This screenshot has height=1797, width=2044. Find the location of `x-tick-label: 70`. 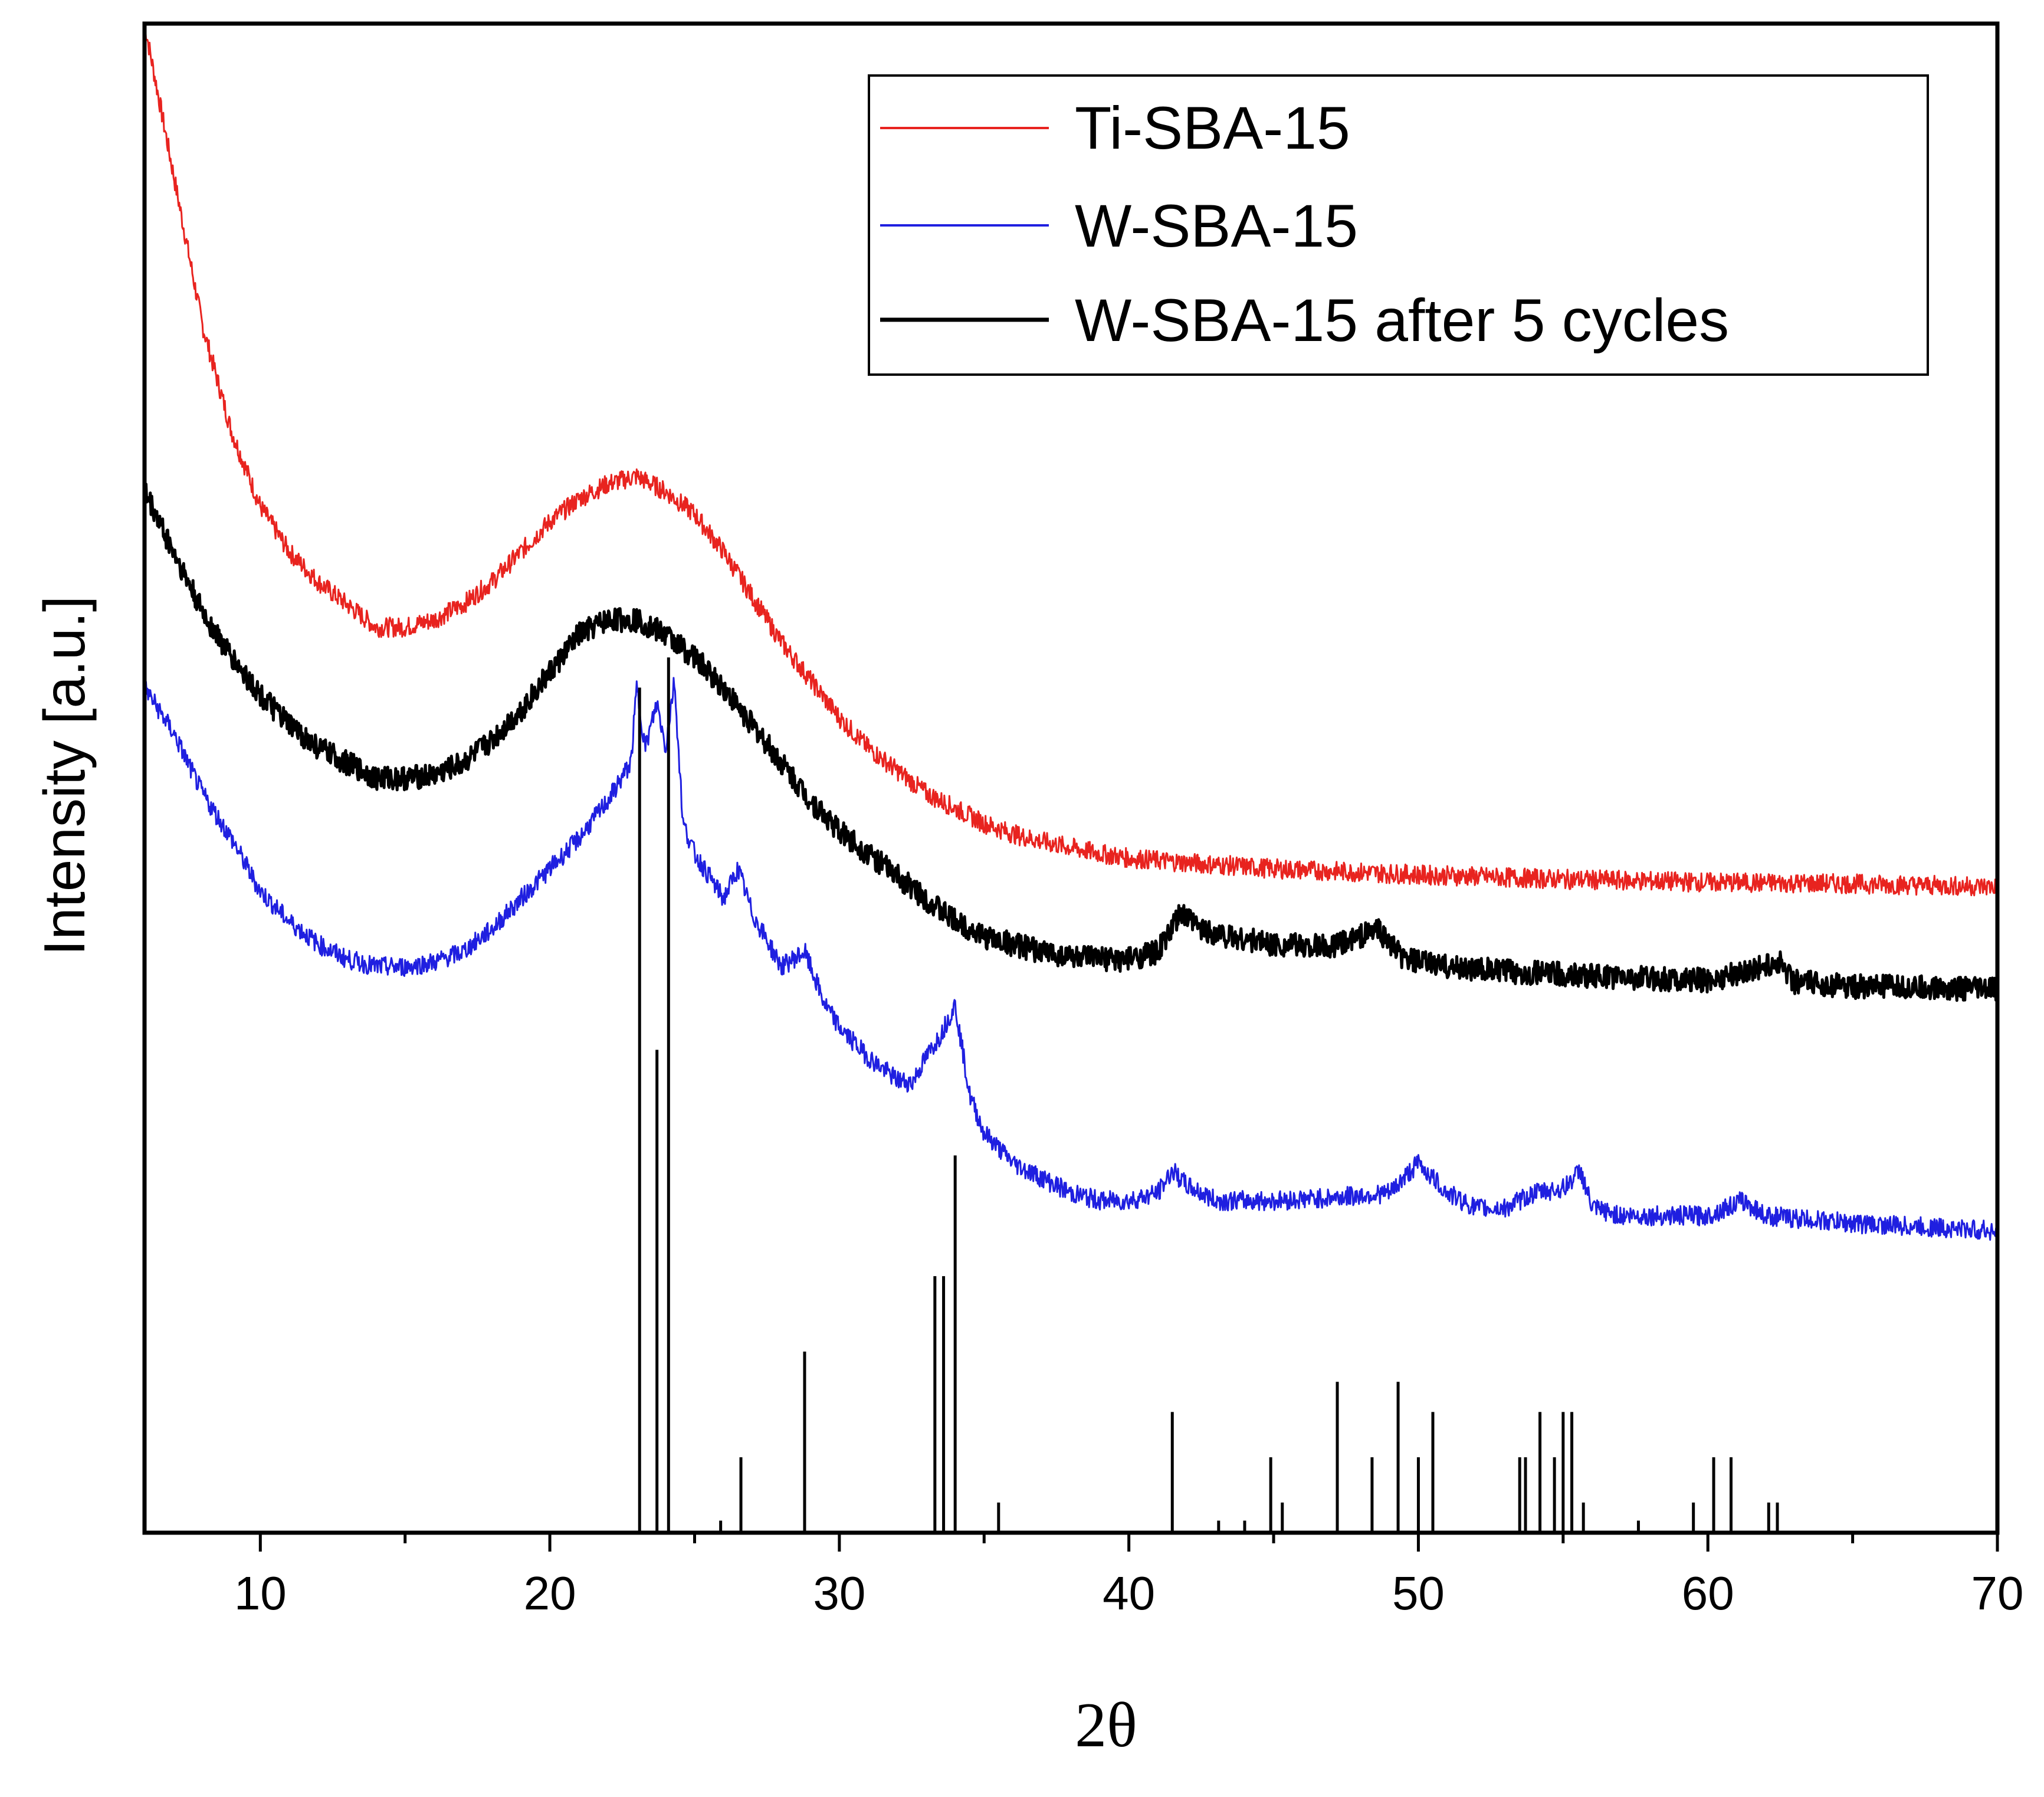

x-tick-label: 70 is located at coordinates (1998, 1593).